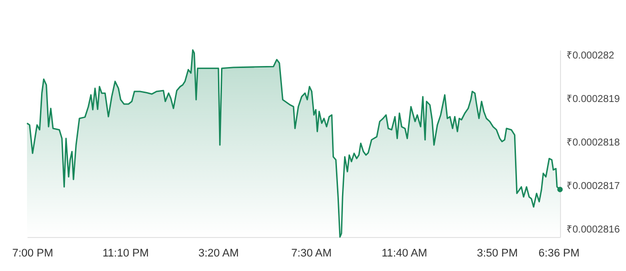 This screenshot has width=626, height=271. Describe the element at coordinates (218, 254) in the screenshot. I see `x-tick-label: 3:20 AM` at that location.